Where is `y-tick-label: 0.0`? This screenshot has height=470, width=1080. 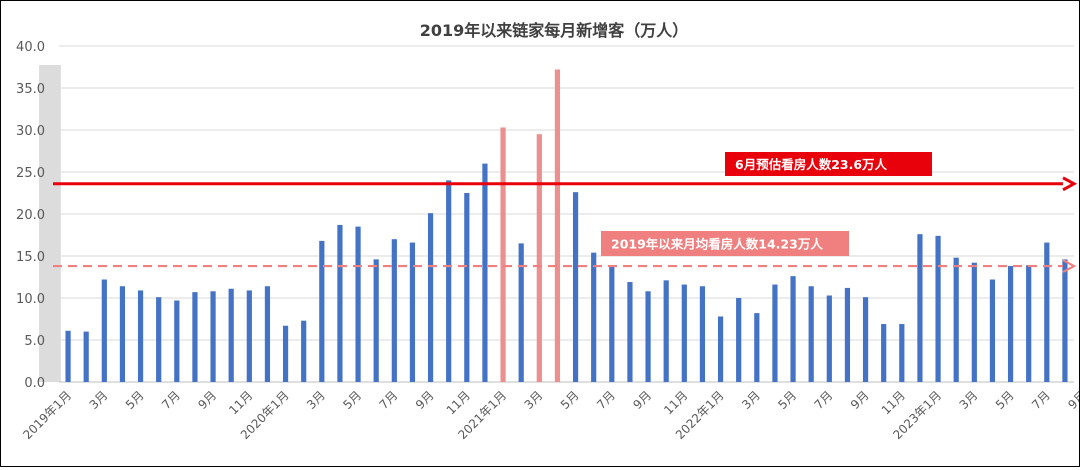
y-tick-label: 0.0 is located at coordinates (34, 383).